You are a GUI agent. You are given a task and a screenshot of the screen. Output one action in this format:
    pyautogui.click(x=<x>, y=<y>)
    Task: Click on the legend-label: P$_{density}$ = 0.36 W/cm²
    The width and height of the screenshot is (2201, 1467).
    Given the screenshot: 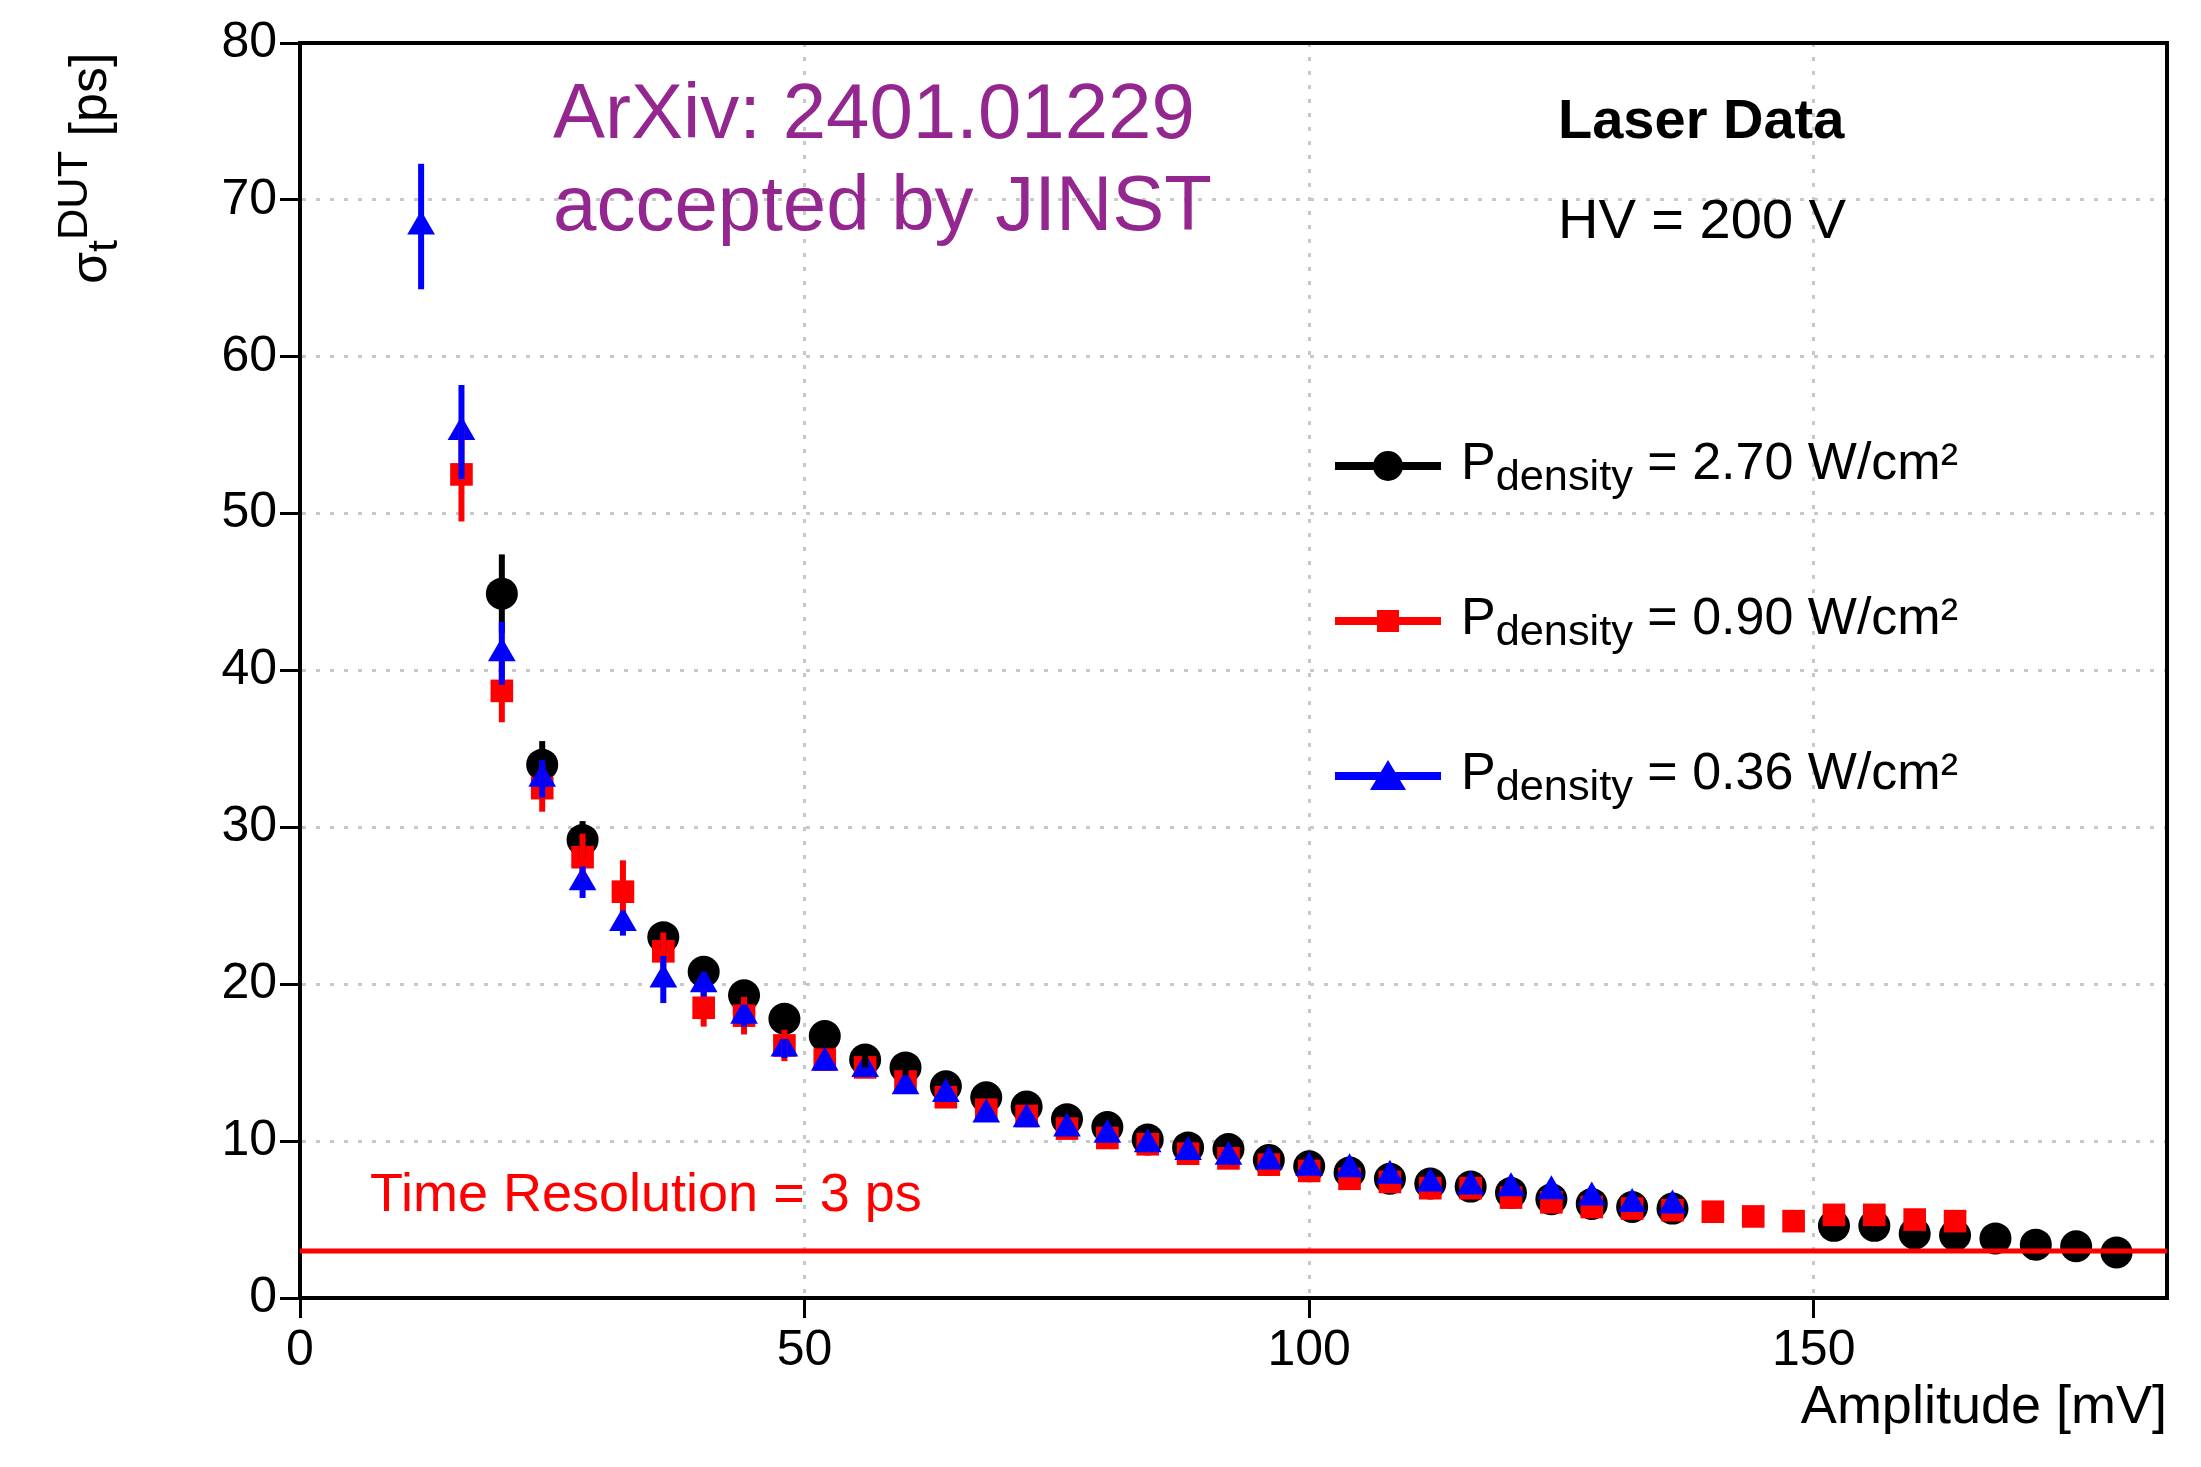 What is the action you would take?
    pyautogui.click(x=1709, y=775)
    